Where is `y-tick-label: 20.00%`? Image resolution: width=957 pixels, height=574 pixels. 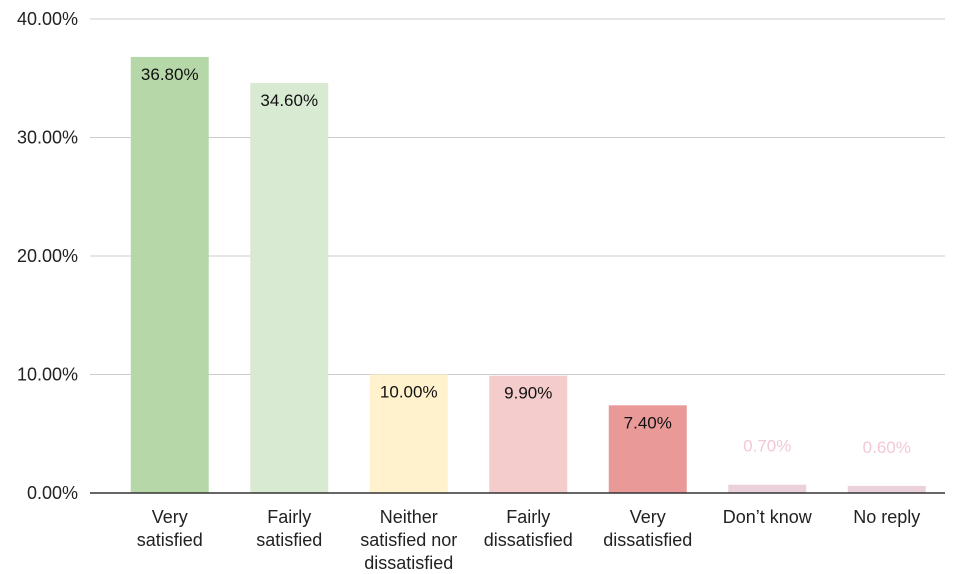 y-tick-label: 20.00% is located at coordinates (47, 256).